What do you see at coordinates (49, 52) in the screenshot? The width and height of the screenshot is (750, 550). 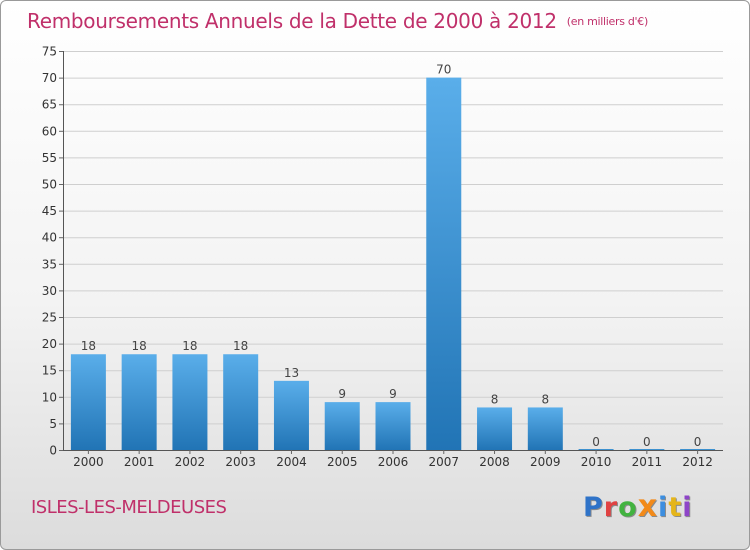 I see `y-tick-label: 75` at bounding box center [49, 52].